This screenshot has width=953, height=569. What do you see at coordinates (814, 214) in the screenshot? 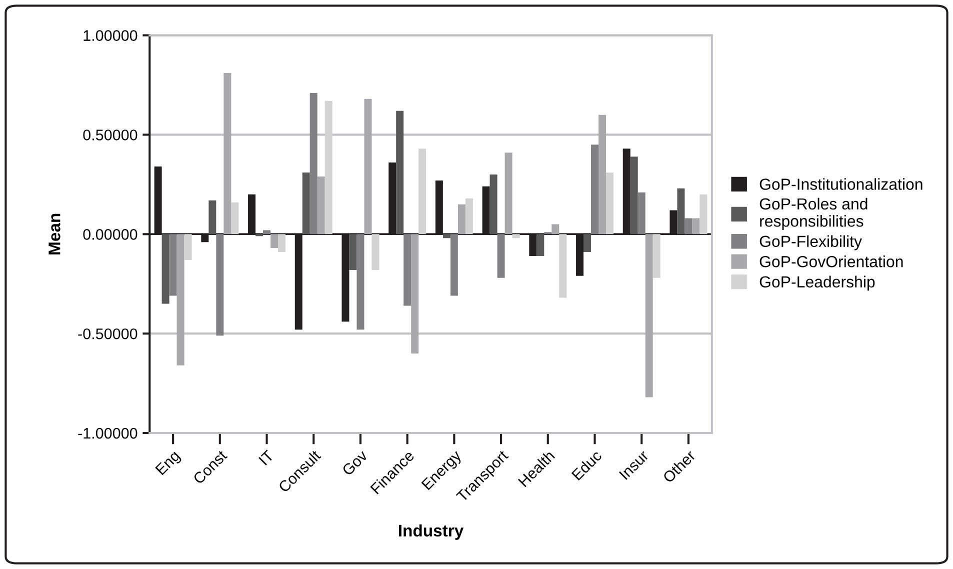
I see `legend-label: GoP-Roles and responsibilities` at bounding box center [814, 214].